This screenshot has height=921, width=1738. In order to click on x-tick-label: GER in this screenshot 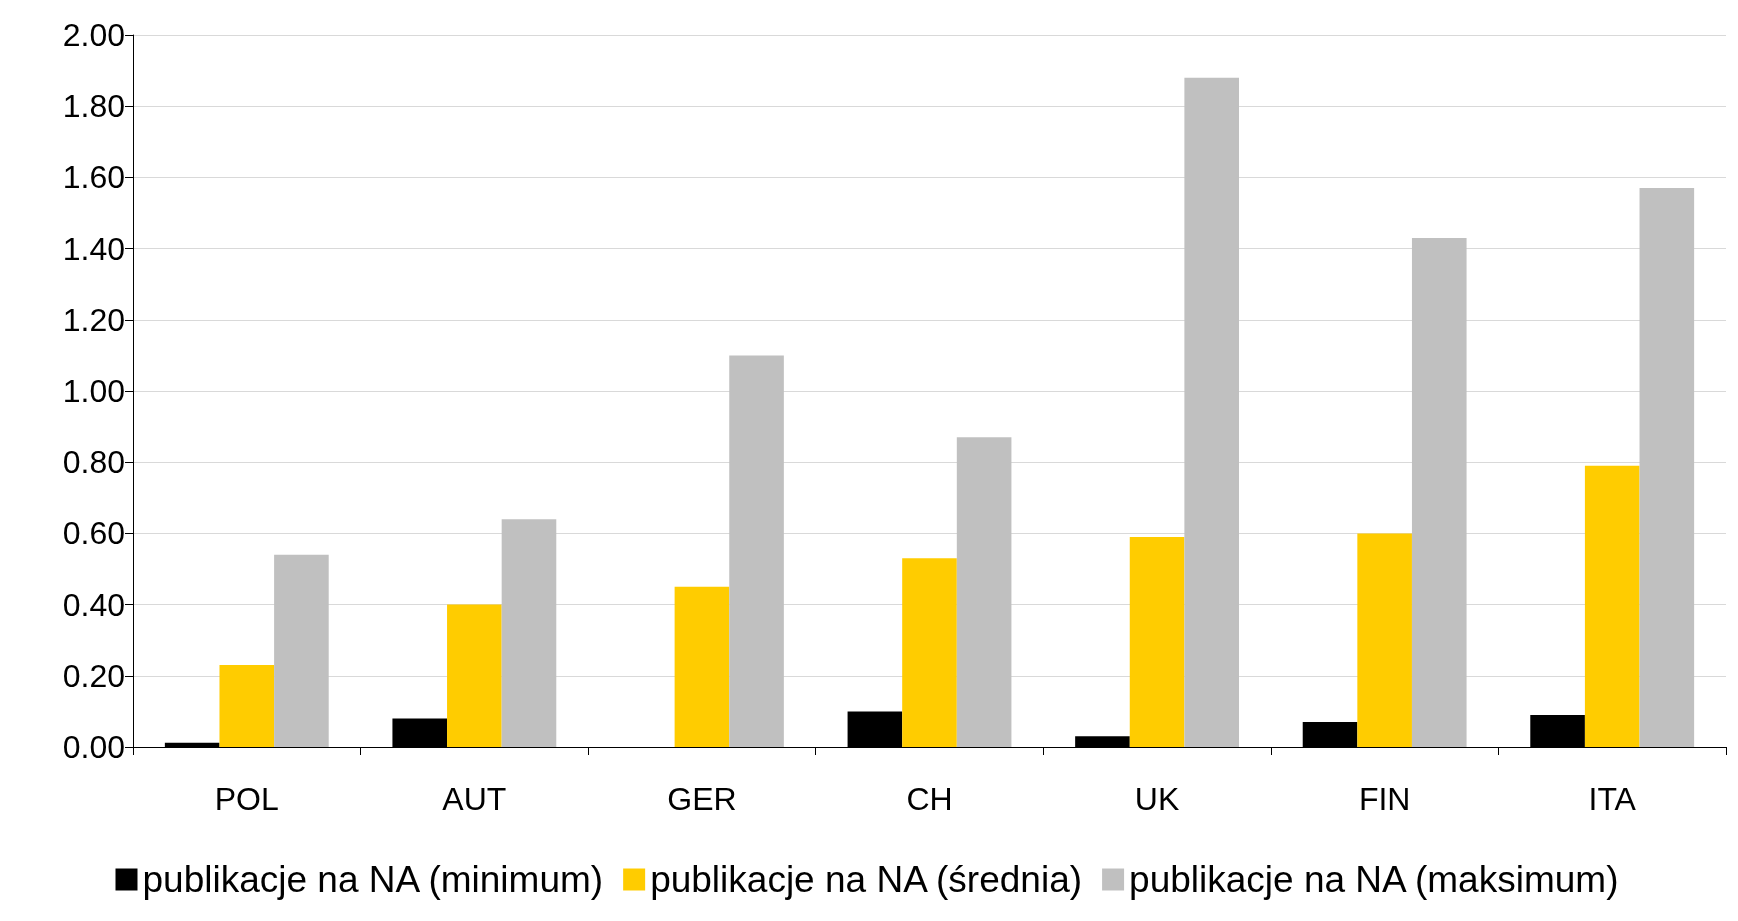, I will do `click(702, 799)`.